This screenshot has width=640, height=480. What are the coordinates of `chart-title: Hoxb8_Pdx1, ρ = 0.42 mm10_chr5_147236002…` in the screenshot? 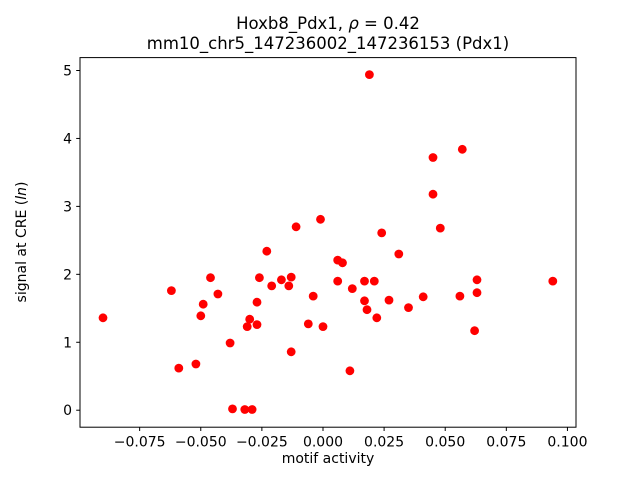 It's located at (328, 34).